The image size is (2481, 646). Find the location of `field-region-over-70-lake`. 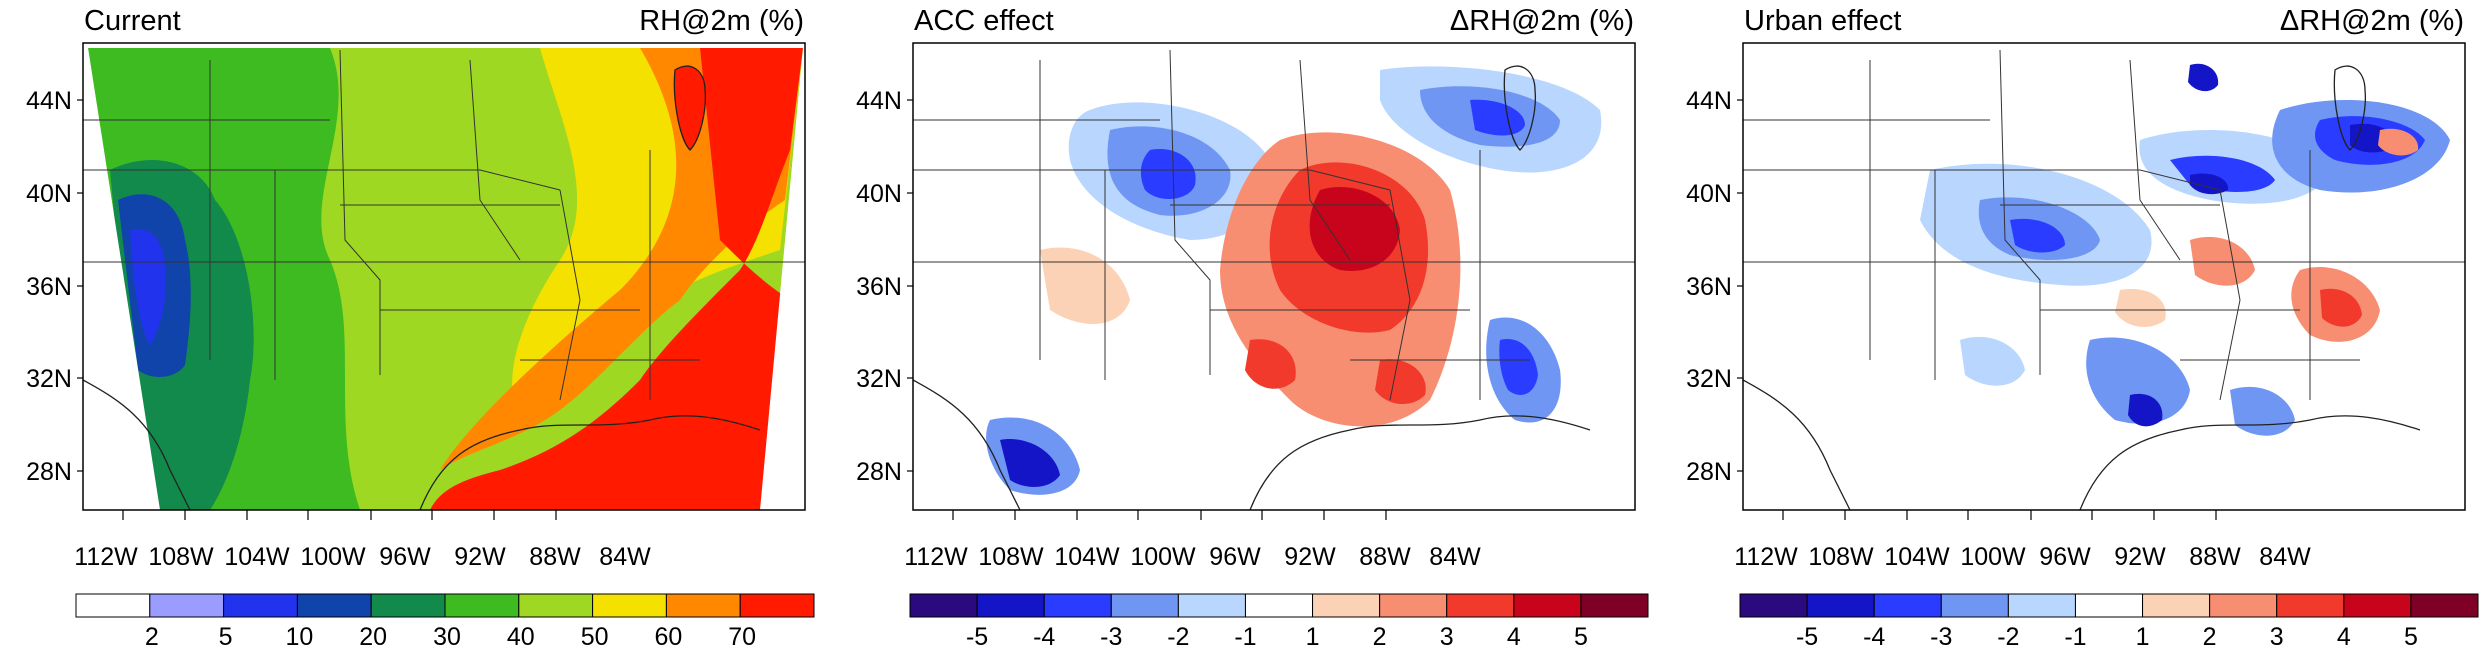

field-region-over-70-lake is located at coordinates (690, 108).